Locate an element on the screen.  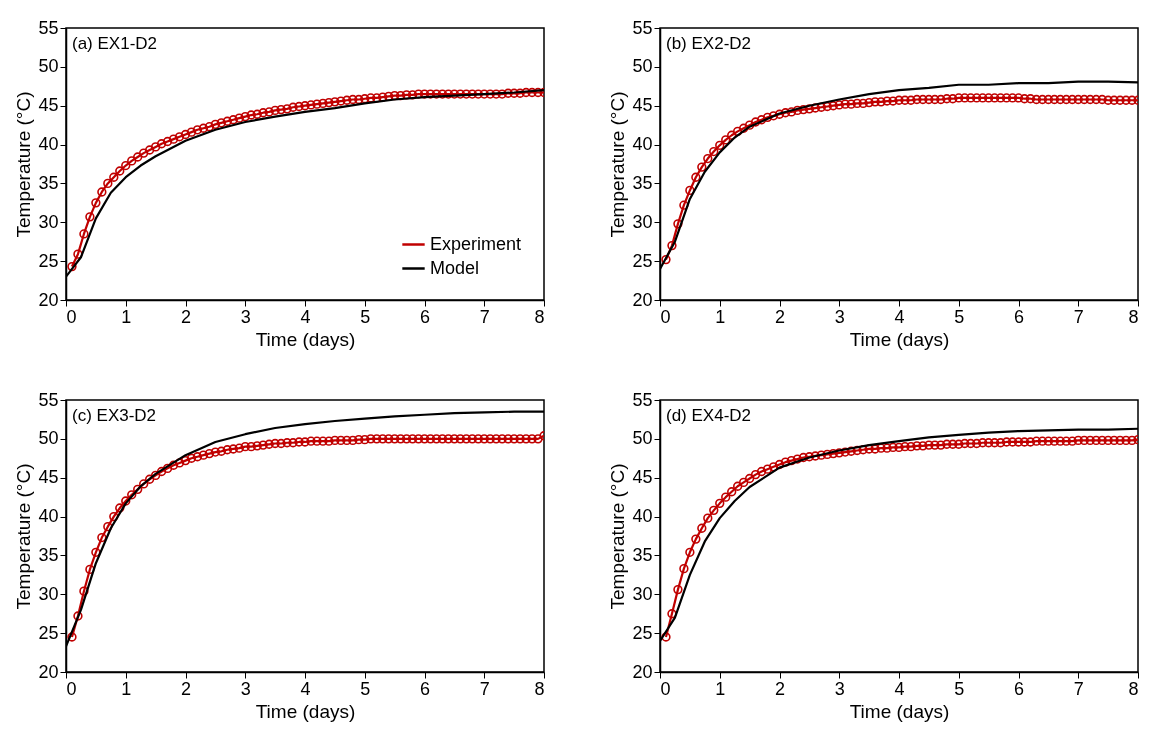
legend-label: Model is located at coordinates (455, 267).